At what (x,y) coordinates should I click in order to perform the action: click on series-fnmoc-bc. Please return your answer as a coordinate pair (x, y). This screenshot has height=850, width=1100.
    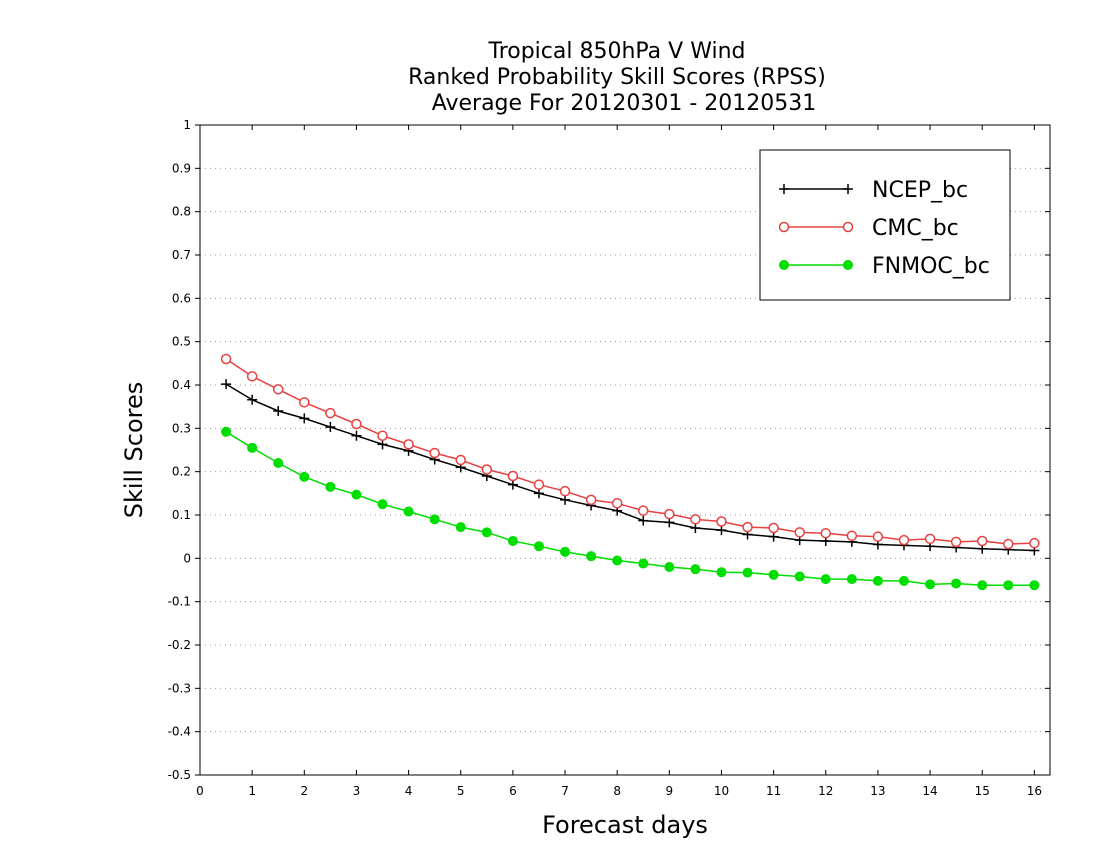
    Looking at the image, I should click on (630, 508).